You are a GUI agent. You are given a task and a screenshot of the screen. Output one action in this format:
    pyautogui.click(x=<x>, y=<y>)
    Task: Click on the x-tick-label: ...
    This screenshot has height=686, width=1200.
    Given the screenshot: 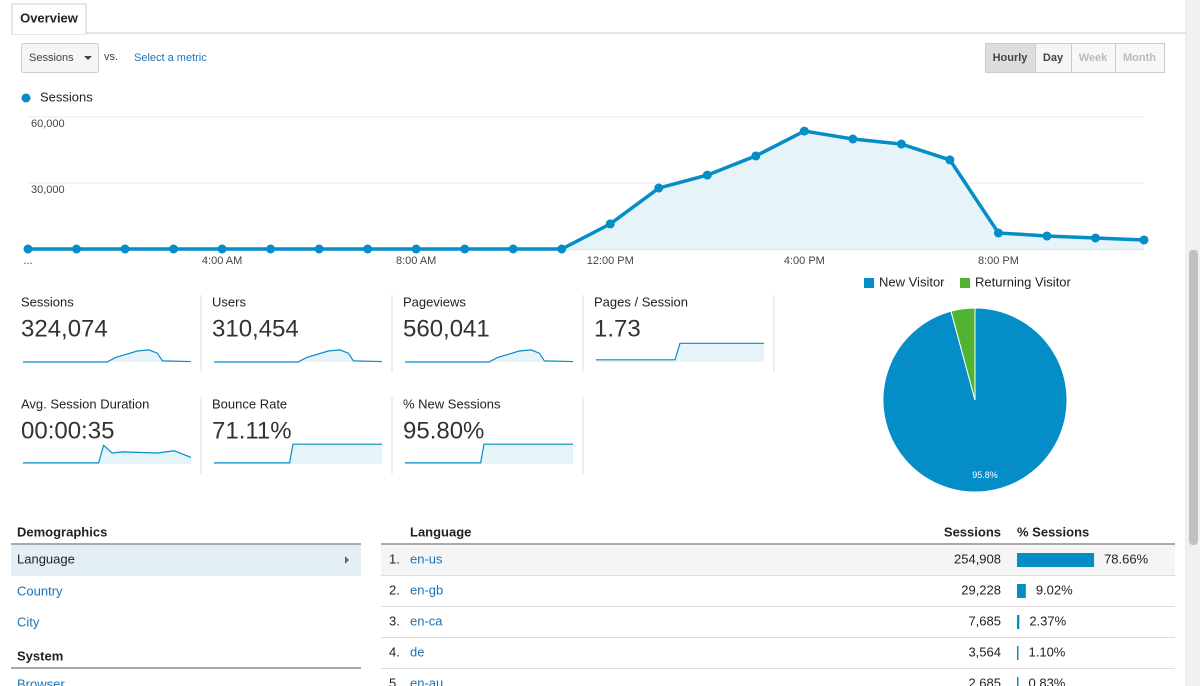 What is the action you would take?
    pyautogui.click(x=27, y=261)
    